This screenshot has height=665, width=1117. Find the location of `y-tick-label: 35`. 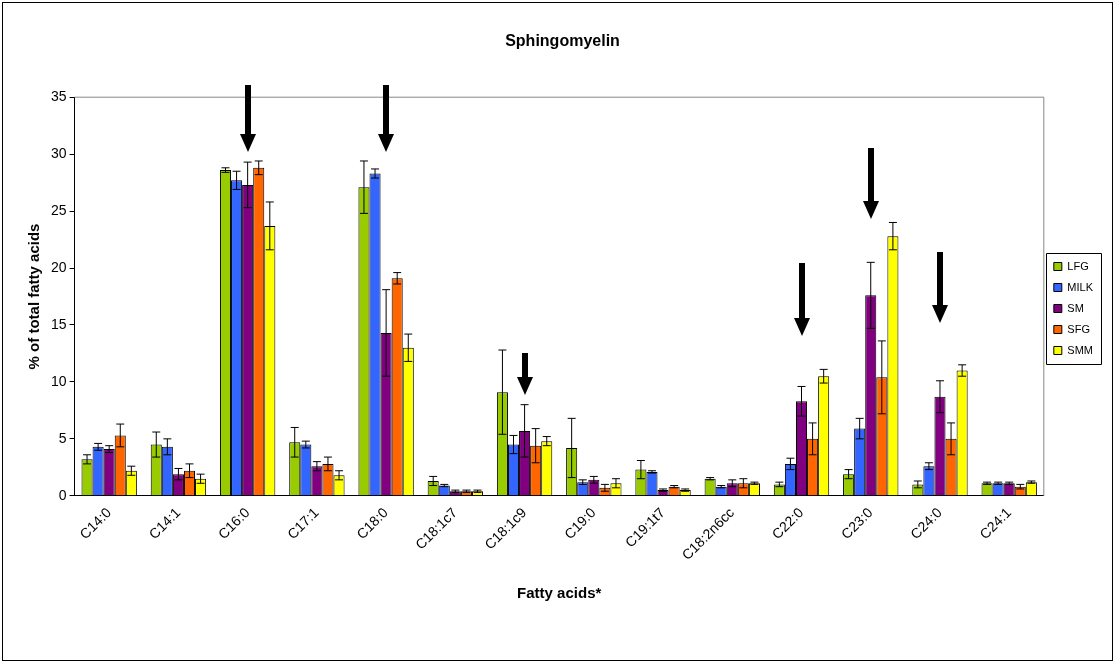

y-tick-label: 35 is located at coordinates (58, 96).